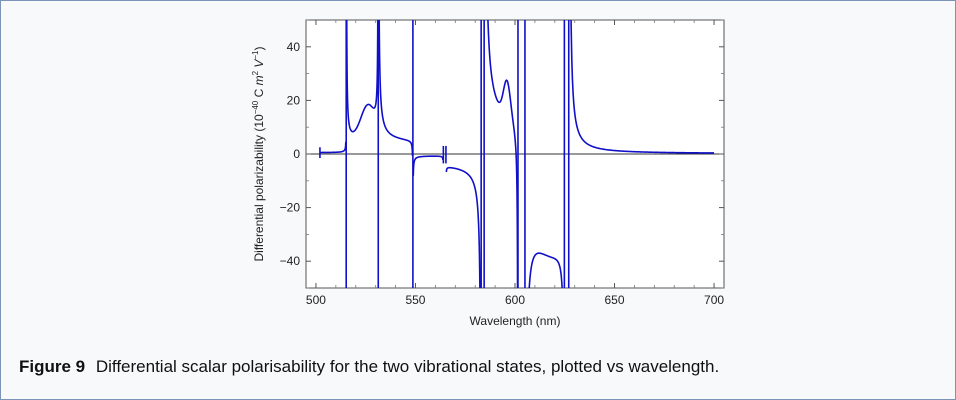  I want to click on y-tick-label: 40, so click(294, 47).